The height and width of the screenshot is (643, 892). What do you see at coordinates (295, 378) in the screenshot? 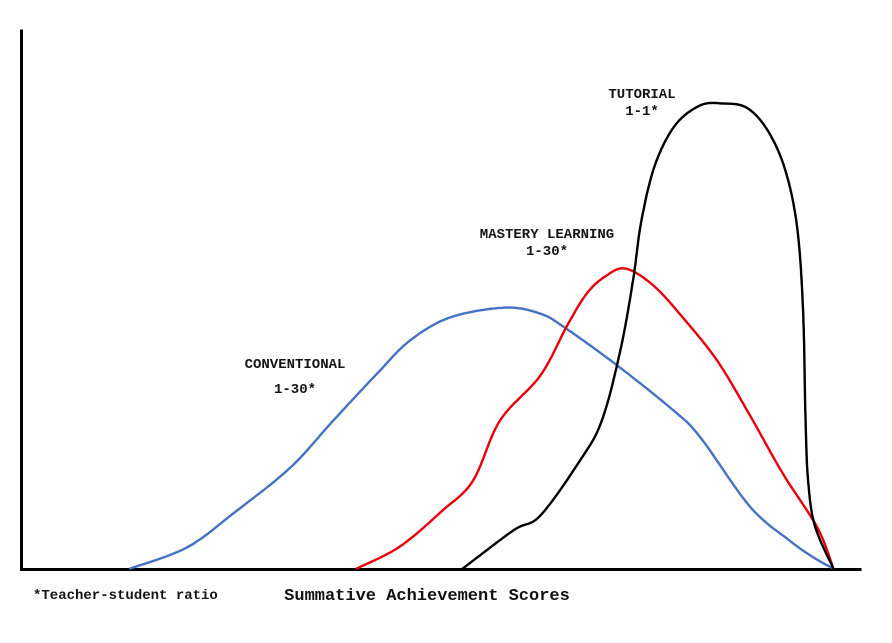
I see `annotation-conventional: CONVENTIONAL 1-30*` at bounding box center [295, 378].